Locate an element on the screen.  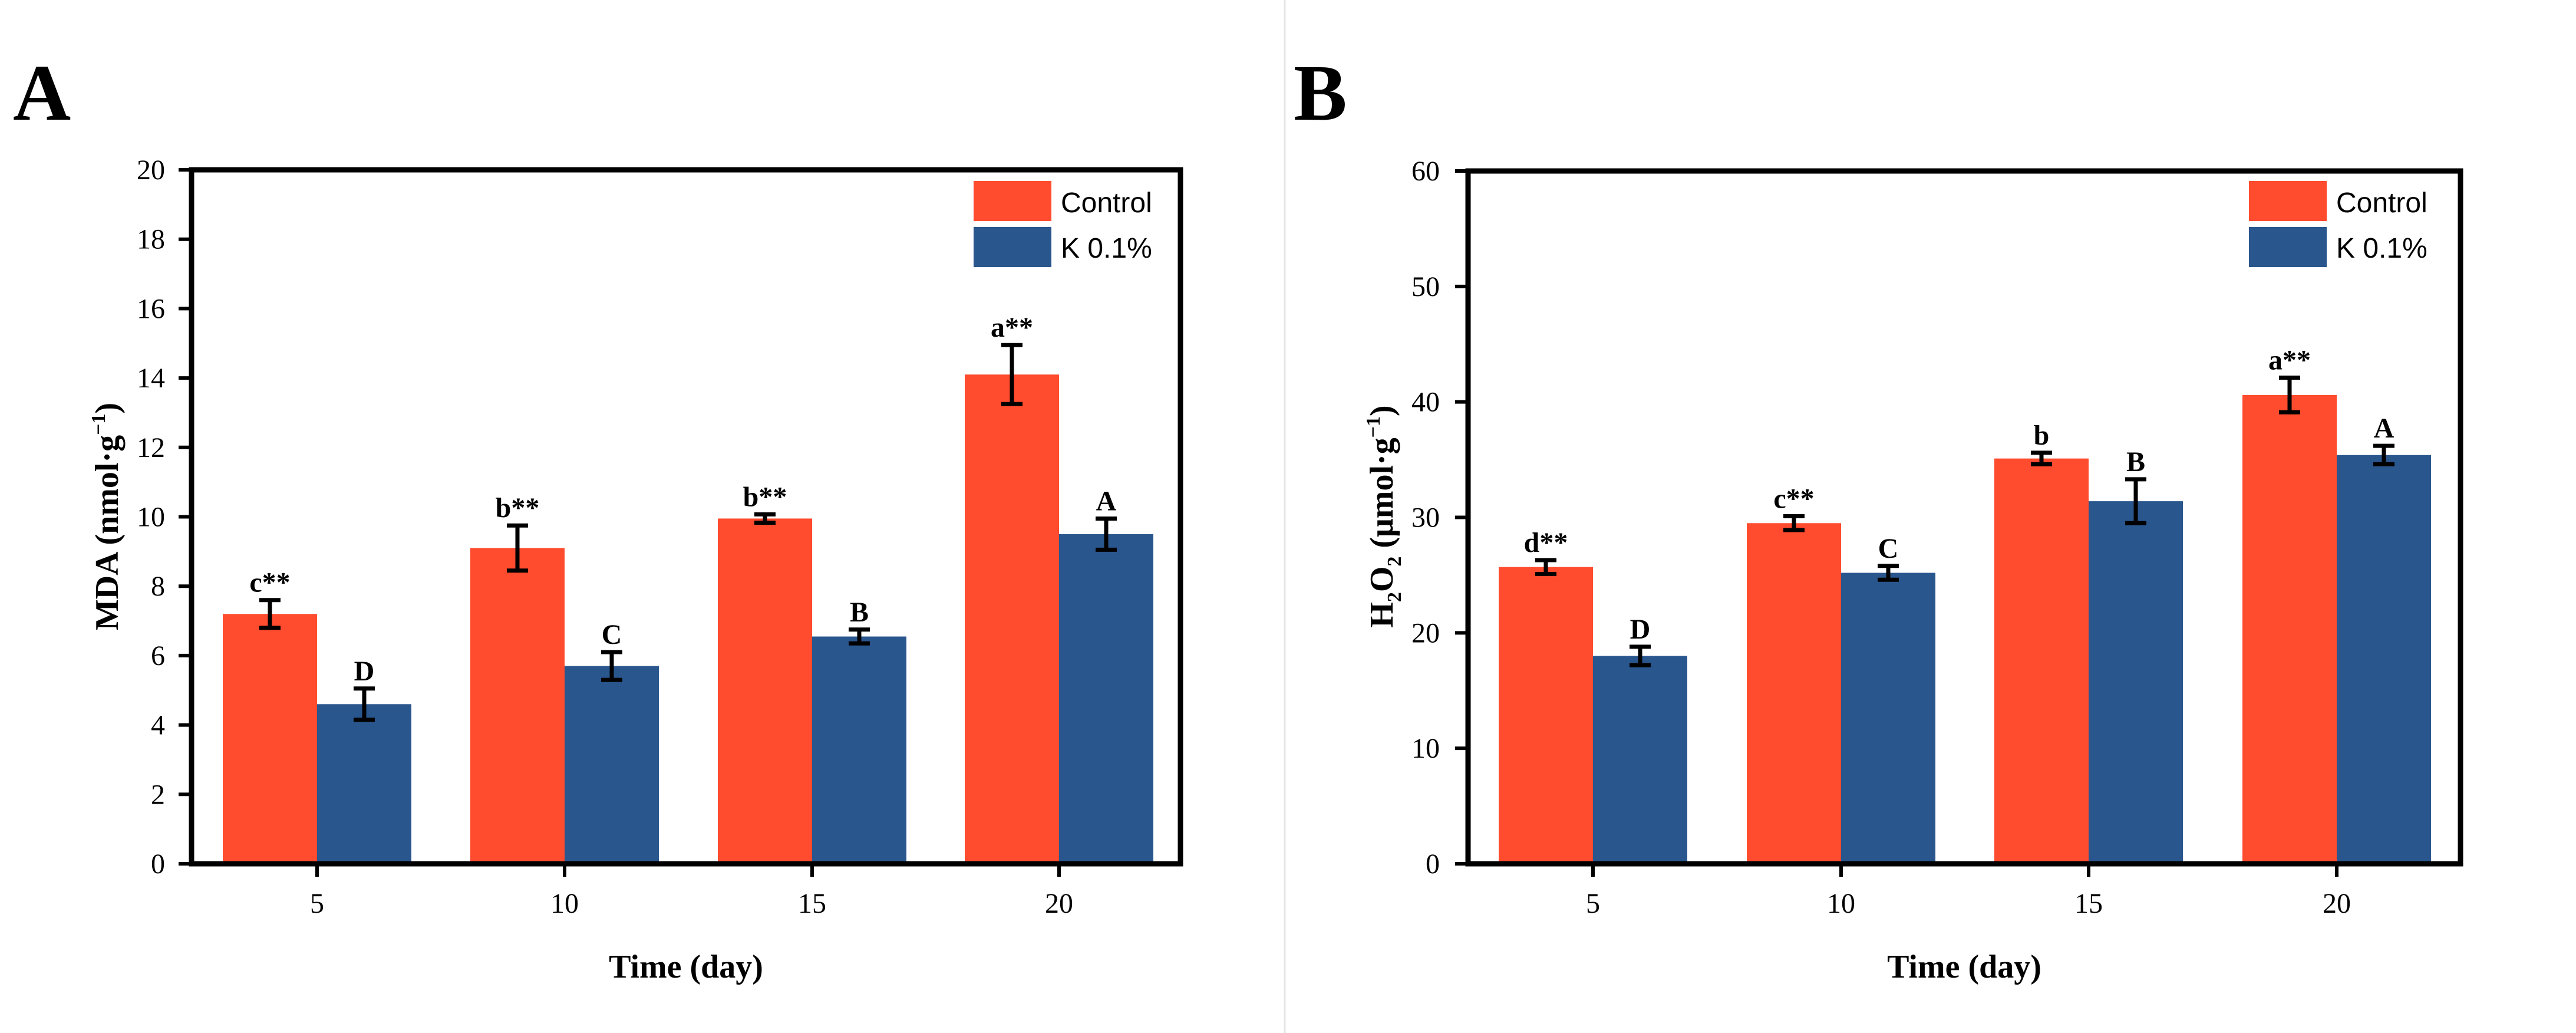
panel-b-sig-label-k: B is located at coordinates (2136, 462).